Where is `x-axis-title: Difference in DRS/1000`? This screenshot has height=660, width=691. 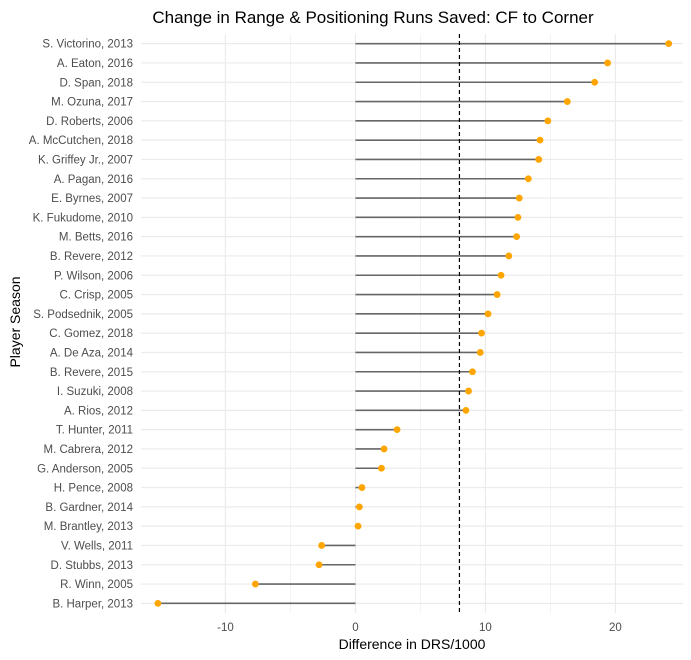
x-axis-title: Difference in DRS/1000 is located at coordinates (412, 644).